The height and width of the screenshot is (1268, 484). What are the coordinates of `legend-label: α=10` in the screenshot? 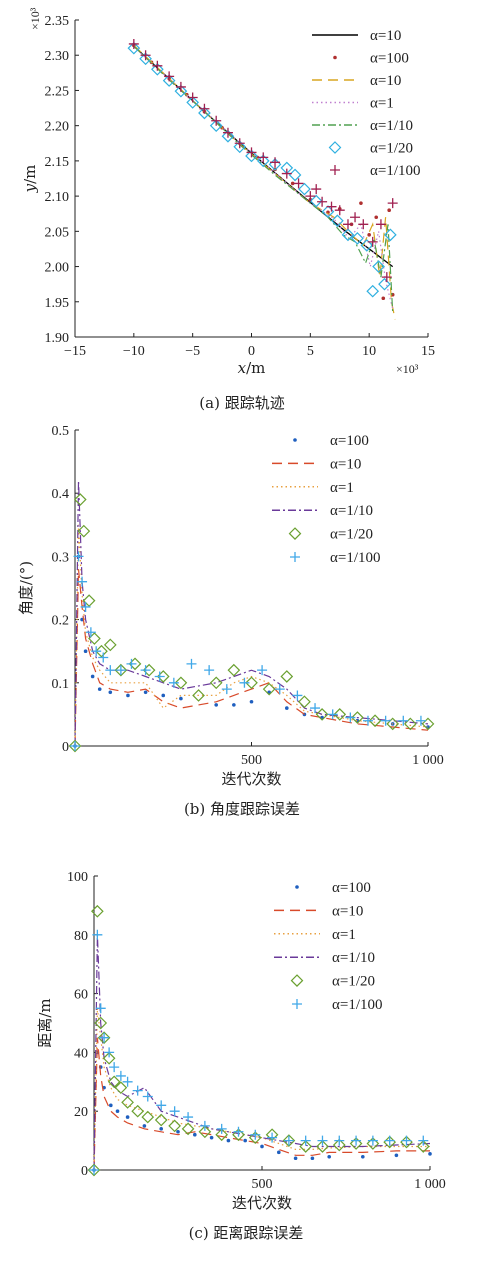 It's located at (347, 911).